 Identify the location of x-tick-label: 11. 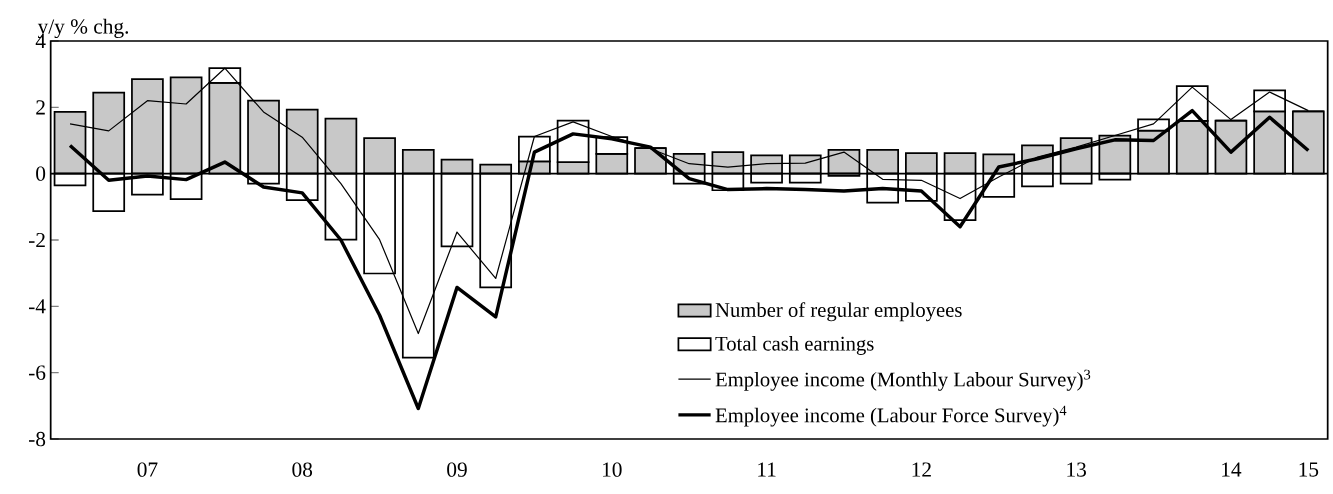
(767, 469).